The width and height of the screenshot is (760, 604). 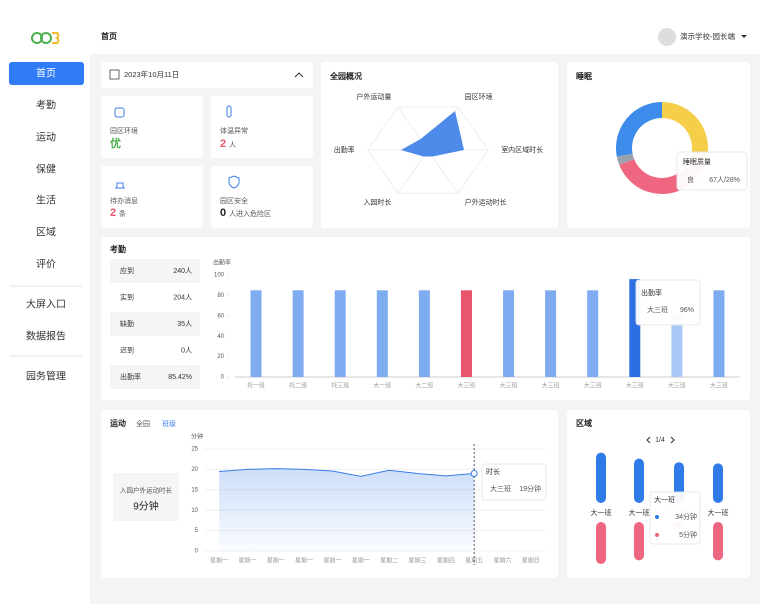 What do you see at coordinates (232, 145) in the screenshot?
I see `stat-unit: 人` at bounding box center [232, 145].